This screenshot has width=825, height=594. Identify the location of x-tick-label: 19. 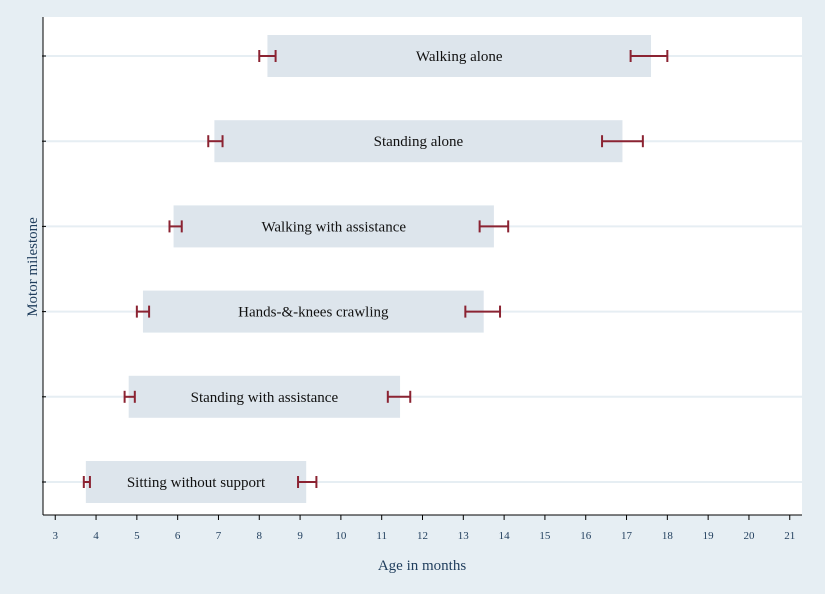
(709, 536).